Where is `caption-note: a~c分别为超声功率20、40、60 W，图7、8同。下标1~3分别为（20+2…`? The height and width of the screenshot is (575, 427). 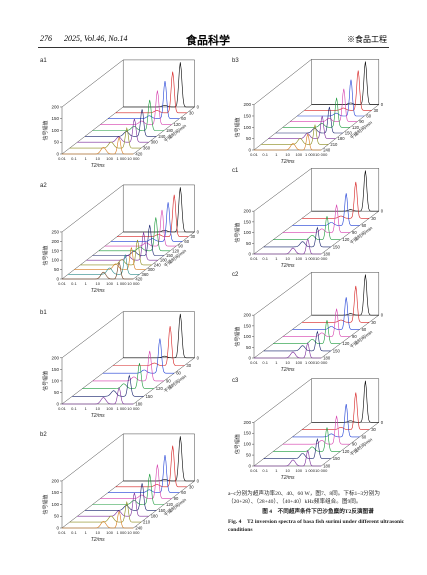
caption-note: a~c分别为超声功率20、40、60 W，图7、8同。下标1~3分别为（20+2… is located at coordinates (304, 498).